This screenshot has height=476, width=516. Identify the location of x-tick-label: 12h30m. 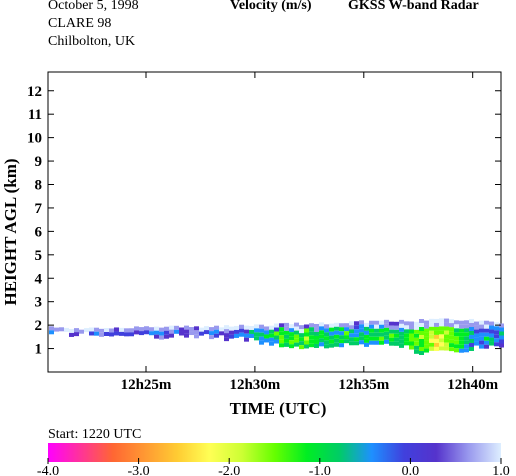
(254, 385).